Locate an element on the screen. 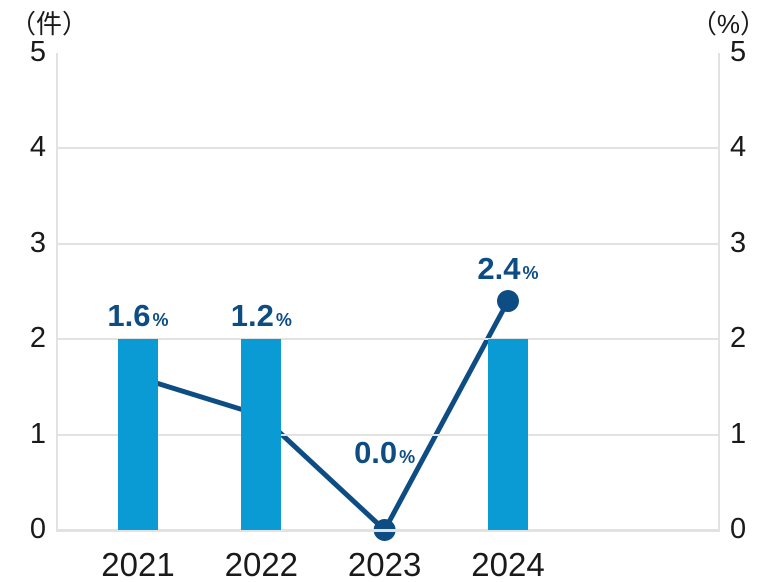  rate-value-label-2024: 2.4% is located at coordinates (508, 271).